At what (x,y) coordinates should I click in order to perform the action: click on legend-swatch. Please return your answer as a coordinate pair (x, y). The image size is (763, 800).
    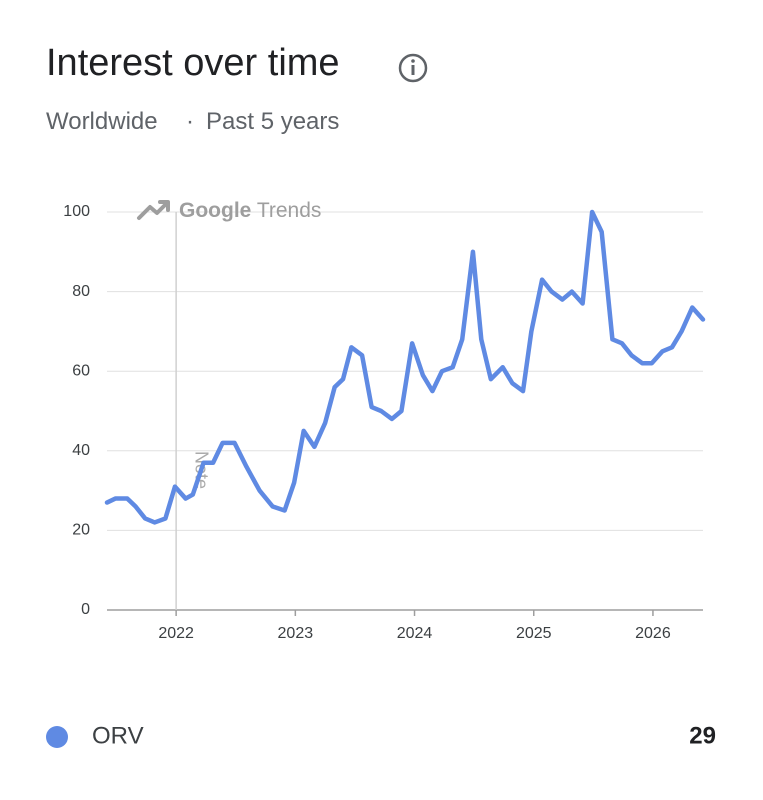
    Looking at the image, I should click on (57, 737).